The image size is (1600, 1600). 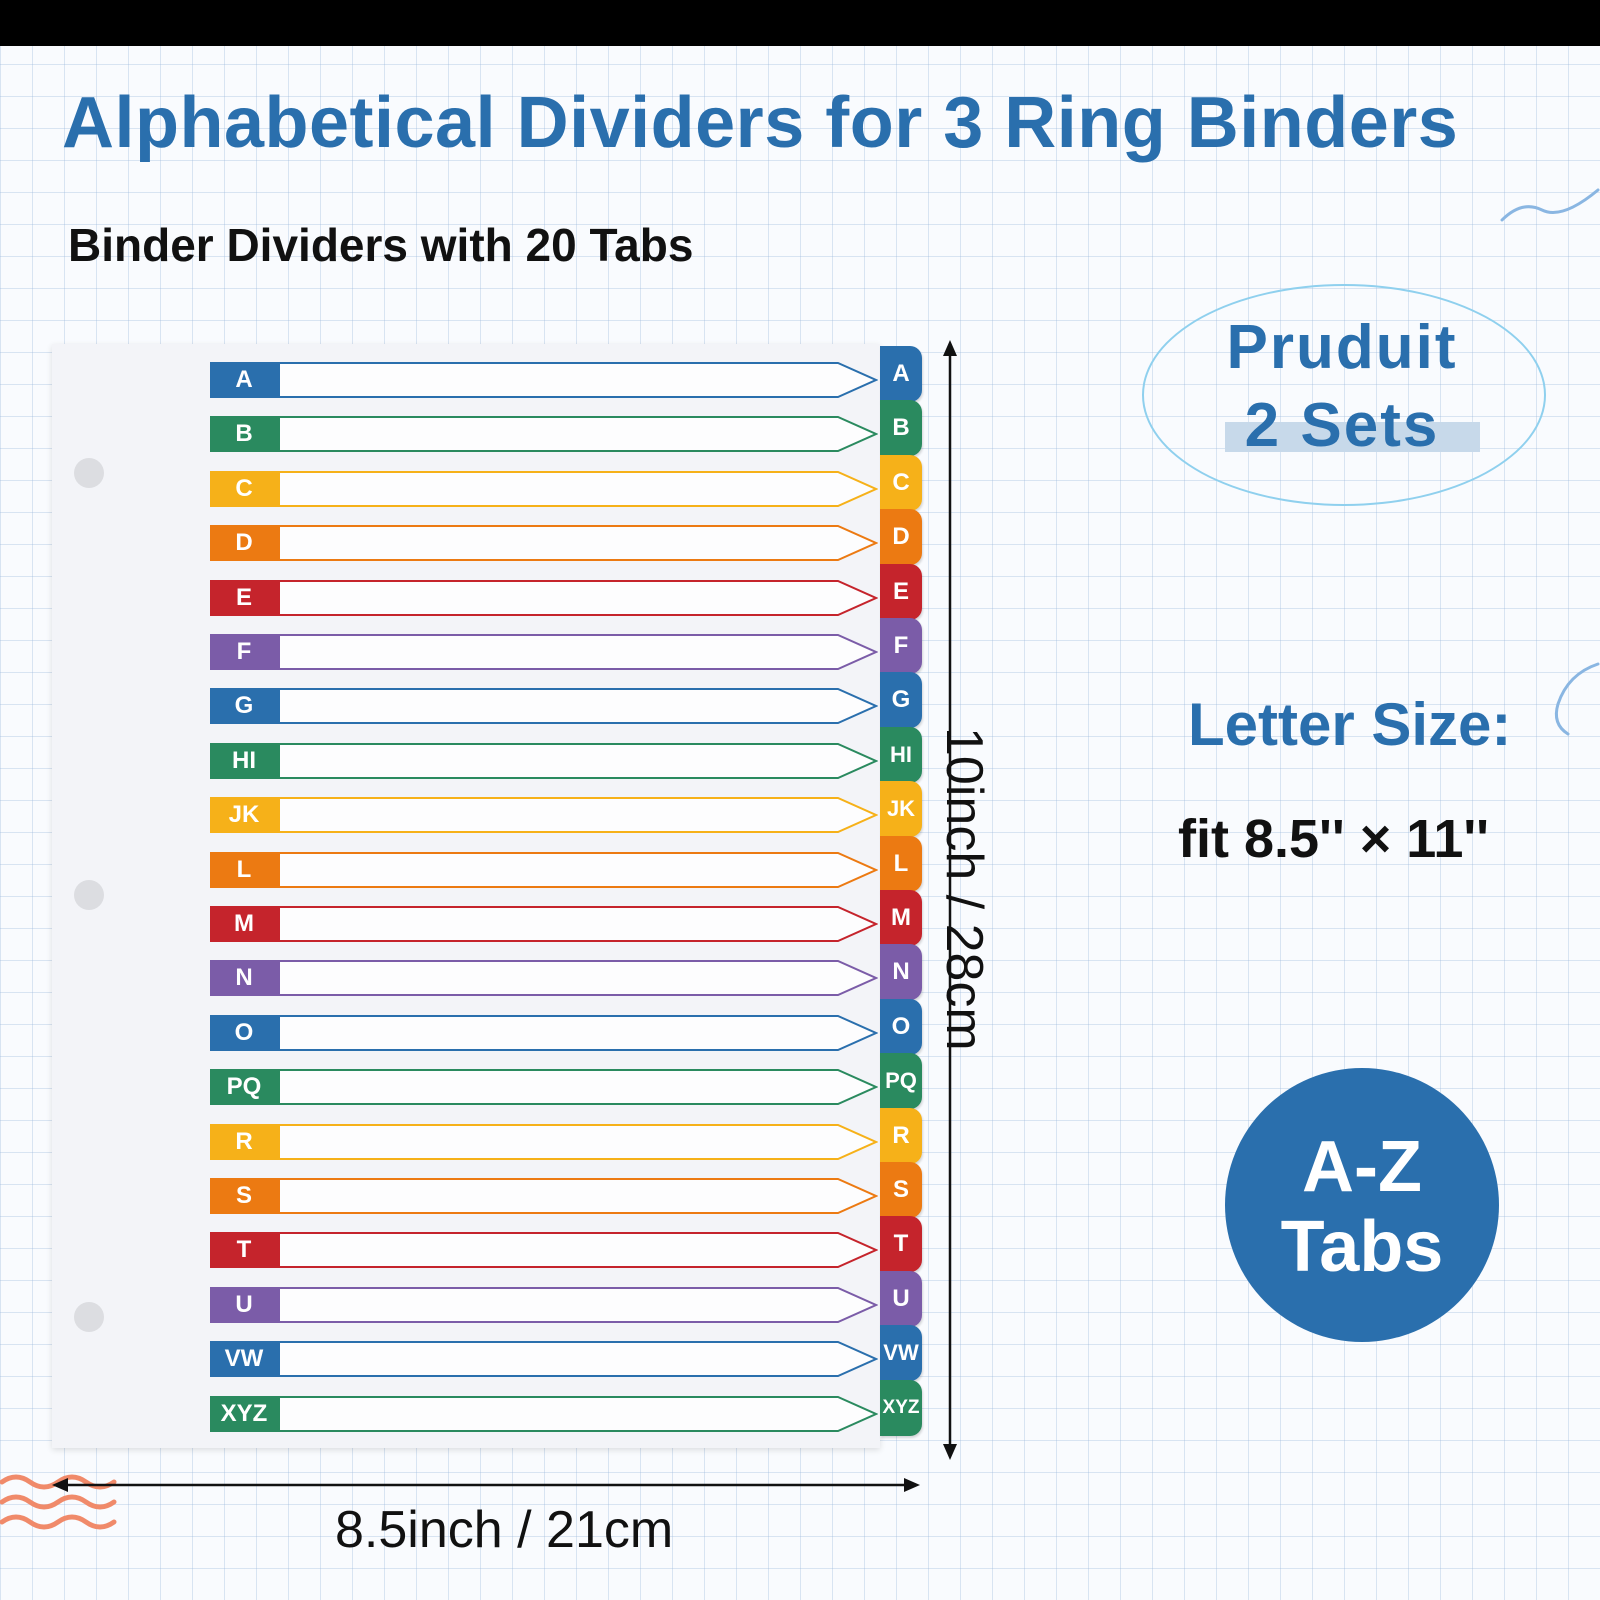 I want to click on side-tab: N, so click(x=901, y=972).